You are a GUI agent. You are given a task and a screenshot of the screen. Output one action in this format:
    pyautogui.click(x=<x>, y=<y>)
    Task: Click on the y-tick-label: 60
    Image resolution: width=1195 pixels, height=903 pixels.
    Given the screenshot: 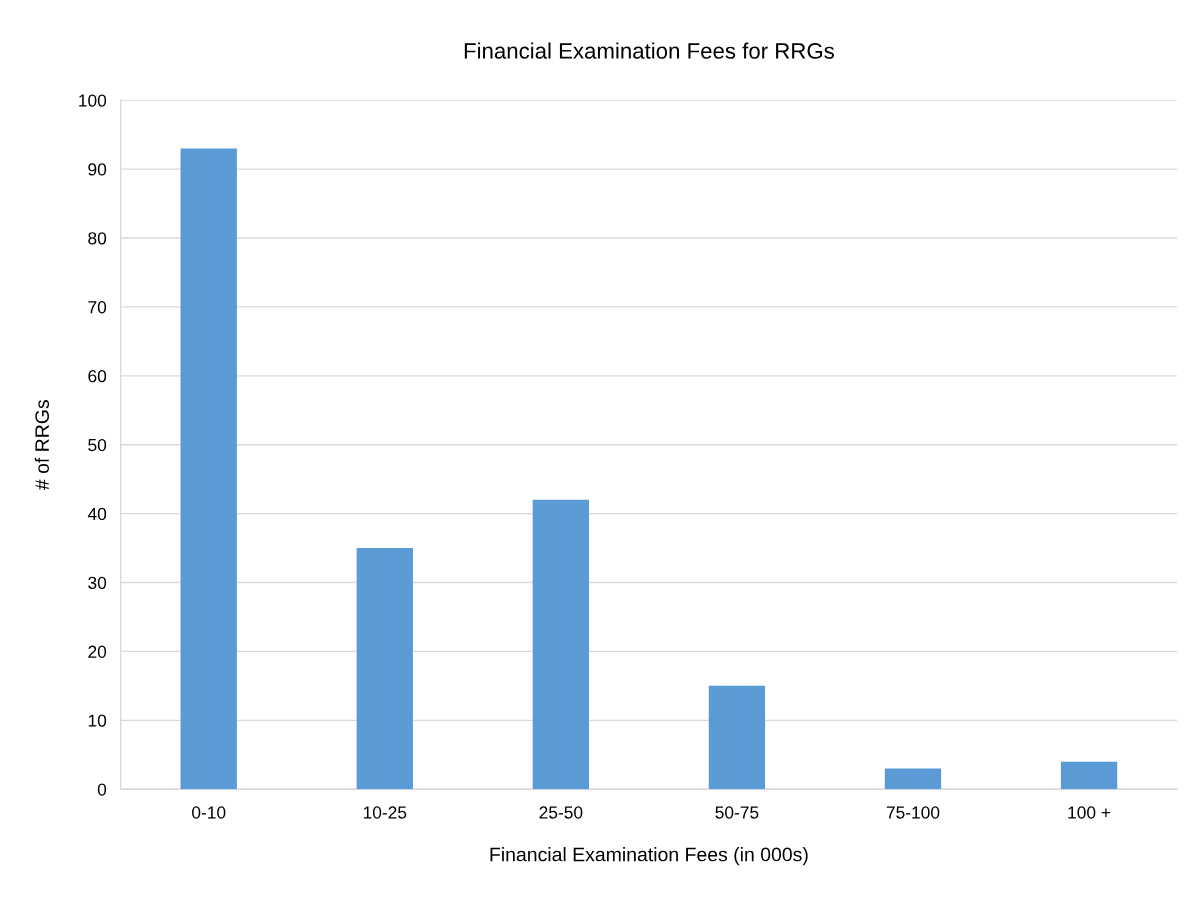 What is the action you would take?
    pyautogui.click(x=97, y=376)
    